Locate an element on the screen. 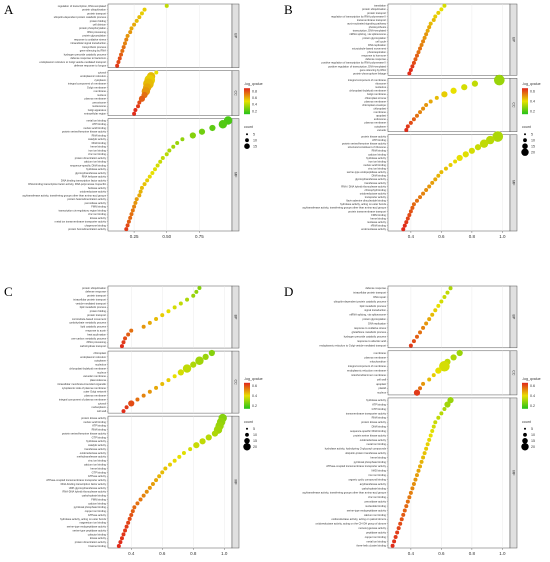  term-label: calcium binding is located at coordinates (97, 503).